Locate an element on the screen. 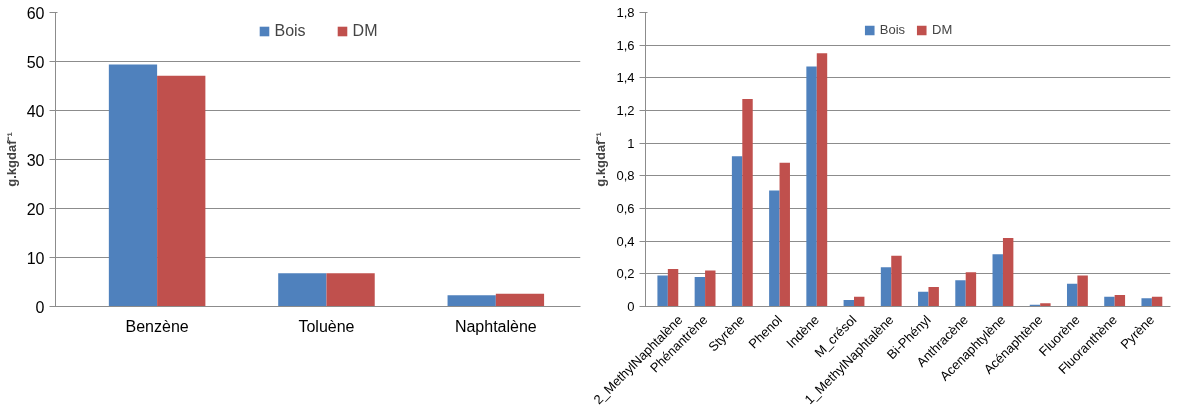  x-tick-label: Toluène is located at coordinates (326, 326).